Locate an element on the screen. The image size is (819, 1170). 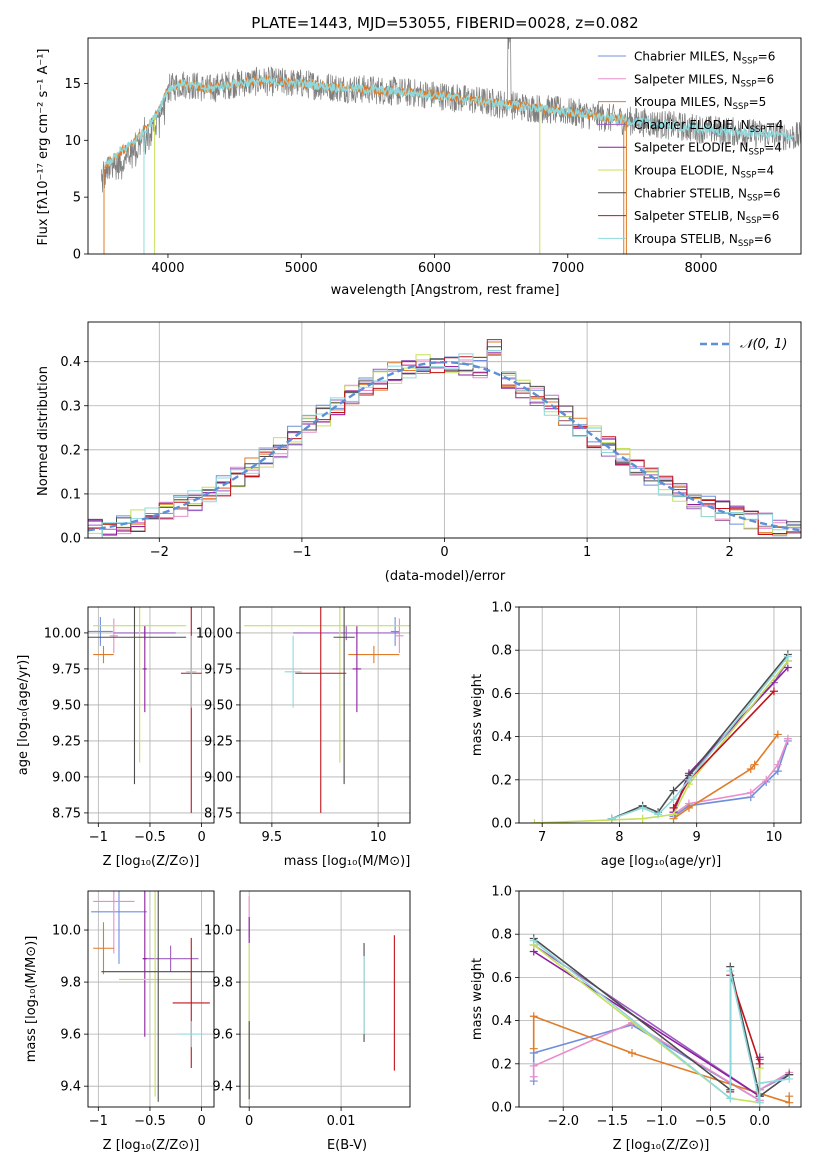
x-tick-label: 1 is located at coordinates (587, 552).